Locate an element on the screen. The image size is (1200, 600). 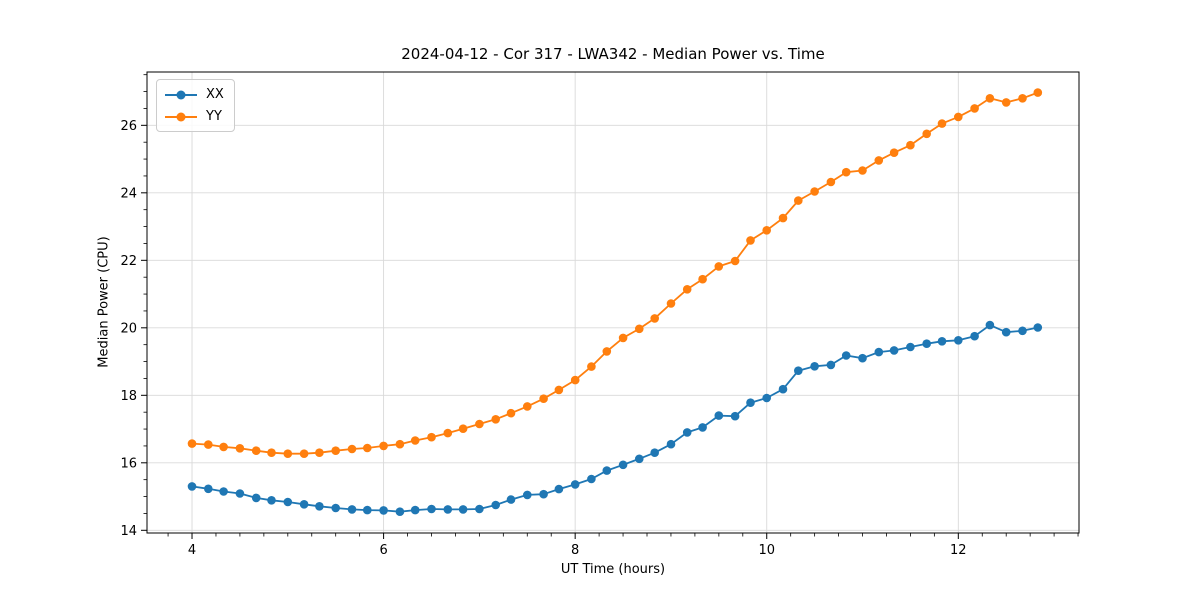
y-tick-label: 20 is located at coordinates (128, 328).